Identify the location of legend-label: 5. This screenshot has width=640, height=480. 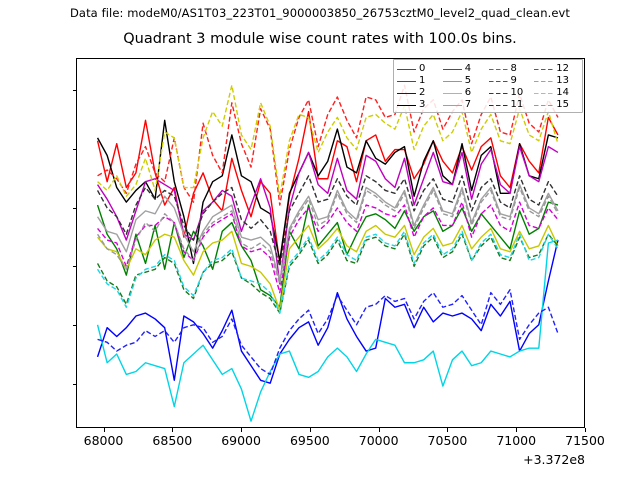
(468, 80).